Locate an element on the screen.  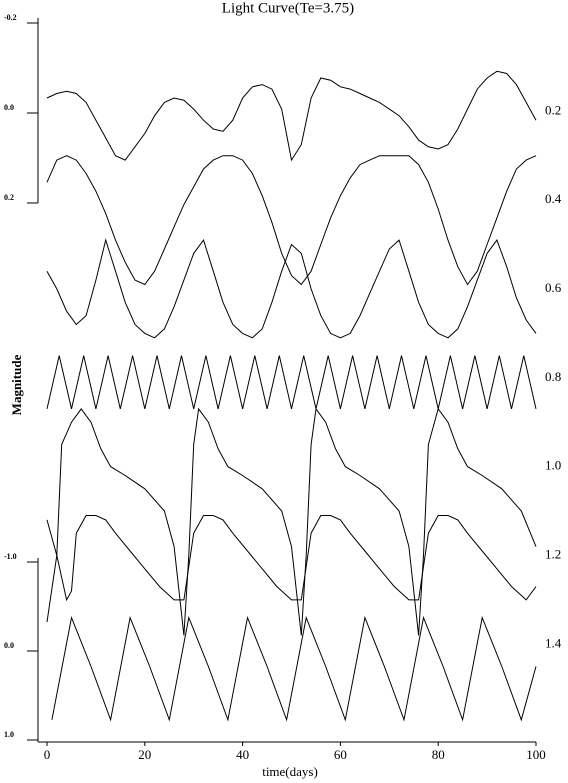
y-tick-label: 1.0 is located at coordinates (553, 465).